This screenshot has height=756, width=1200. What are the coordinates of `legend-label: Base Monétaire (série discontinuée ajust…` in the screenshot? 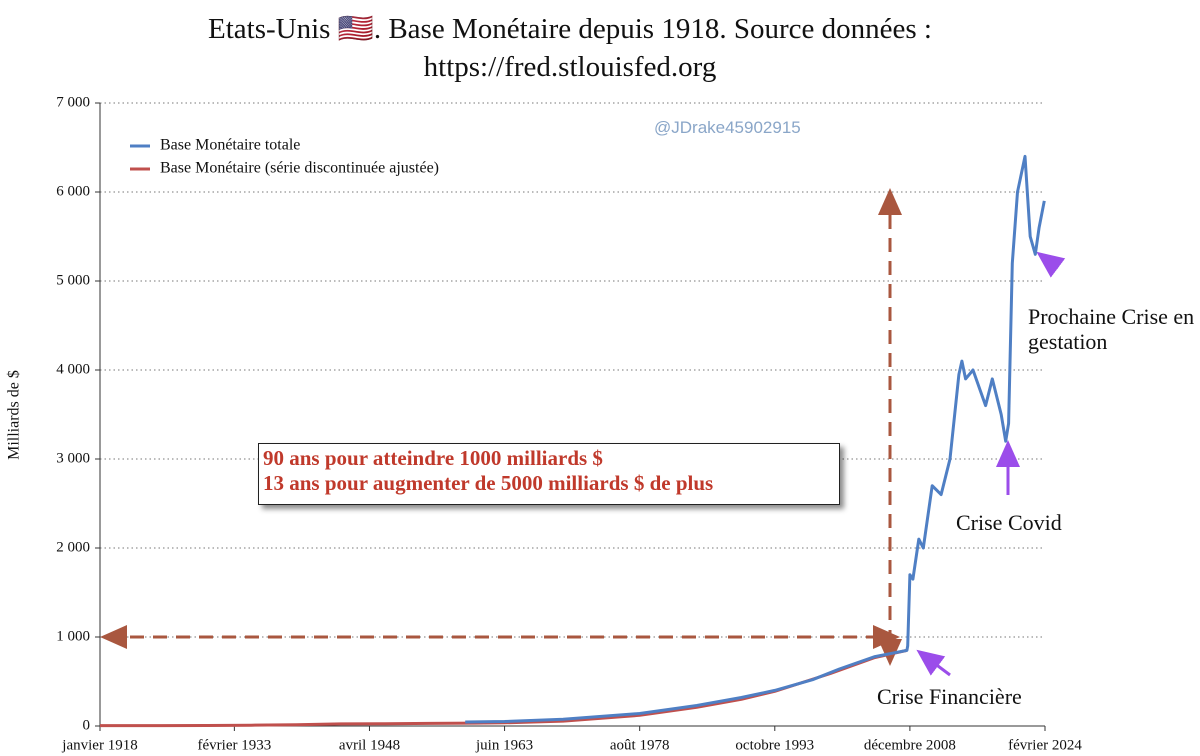 It's located at (299, 168).